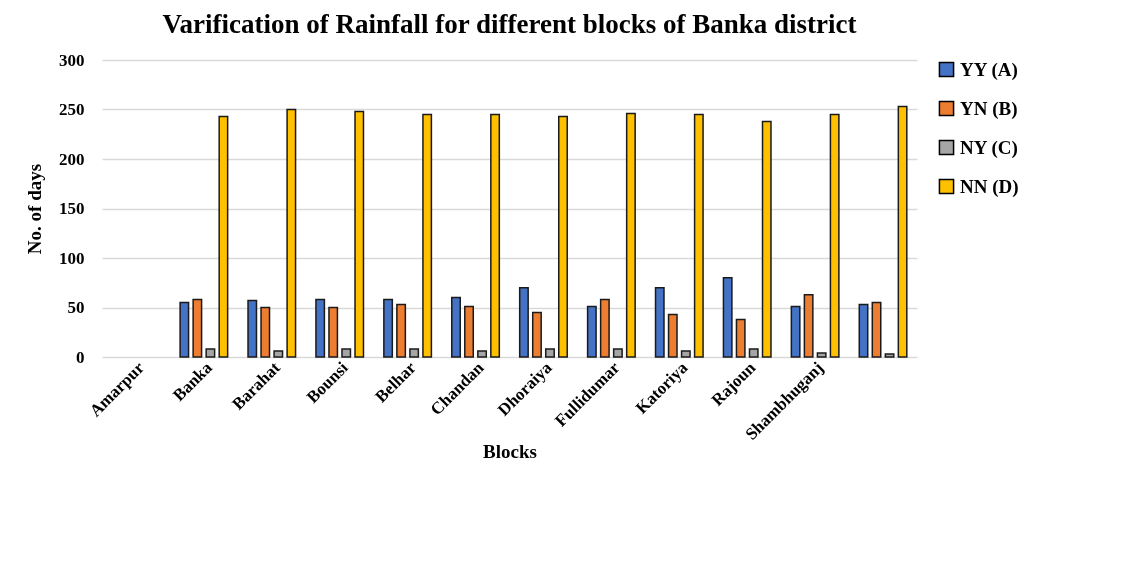  I want to click on legend-label: NY (C), so click(989, 147).